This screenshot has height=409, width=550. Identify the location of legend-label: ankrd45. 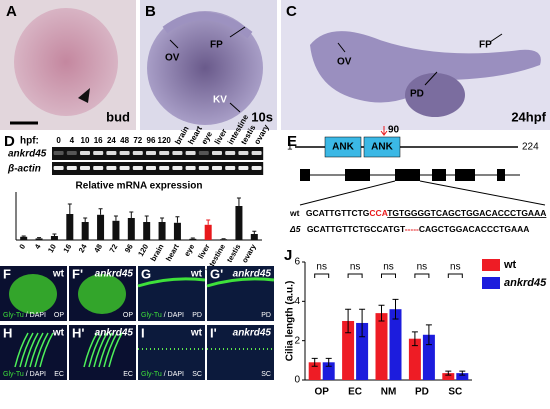
(525, 283).